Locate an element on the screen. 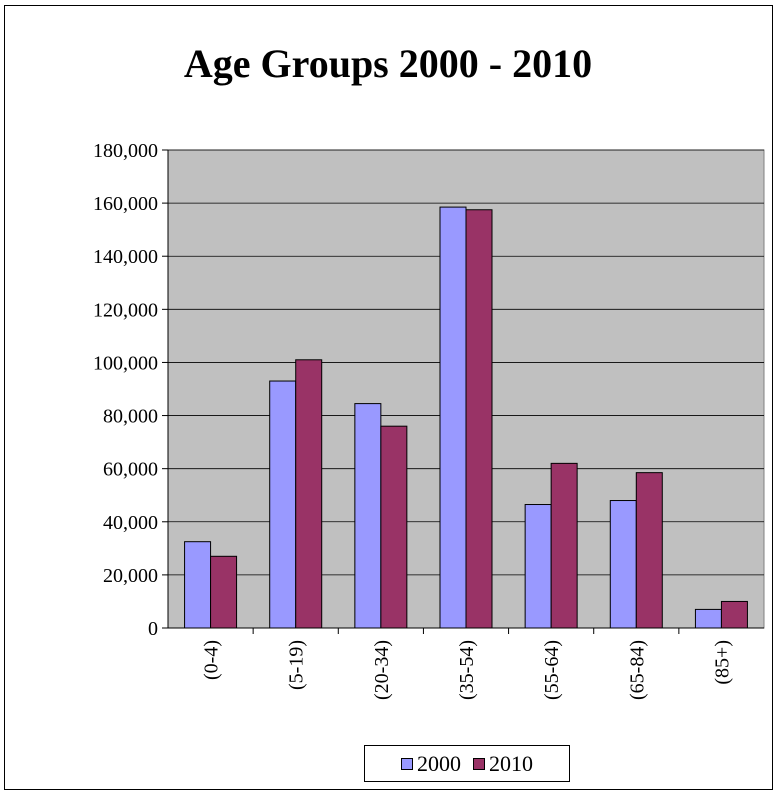 The image size is (778, 793). legend: 2000 2010 is located at coordinates (467, 763).